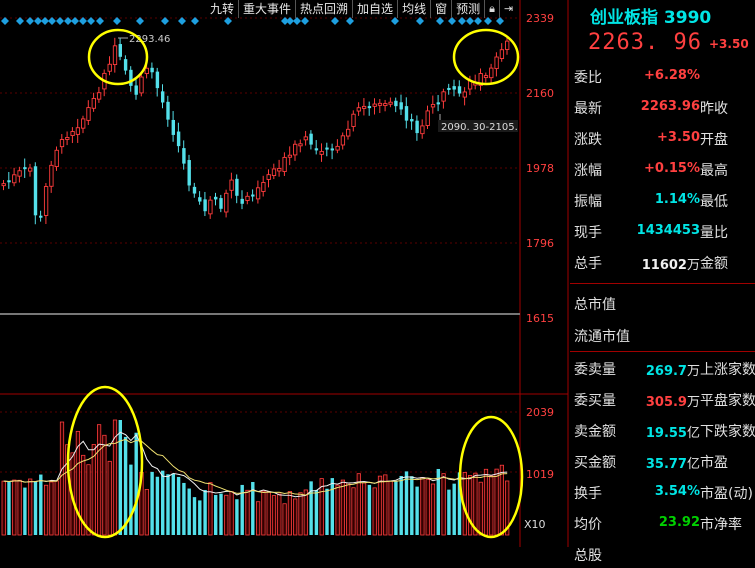  What do you see at coordinates (467, 9) in the screenshot?
I see `forecast-button: 预测` at bounding box center [467, 9].